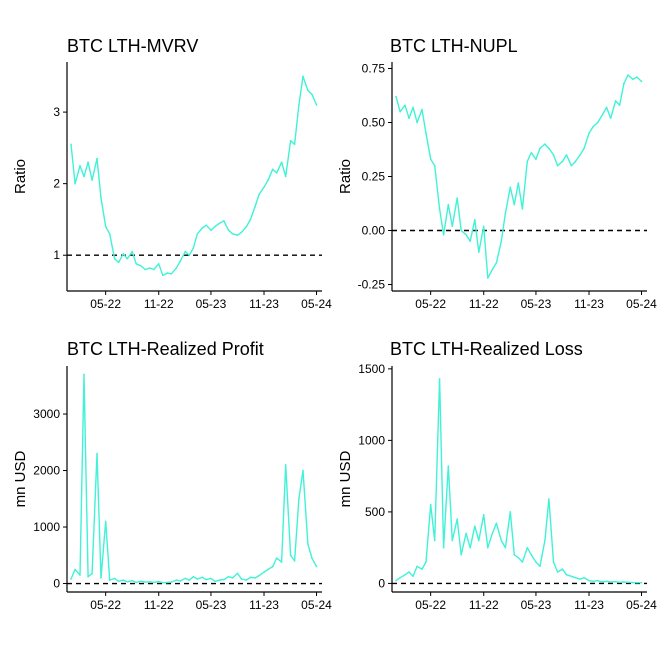 This screenshot has height=666, width=661. What do you see at coordinates (536, 304) in the screenshot?
I see `x-tick-label: 05-23` at bounding box center [536, 304].